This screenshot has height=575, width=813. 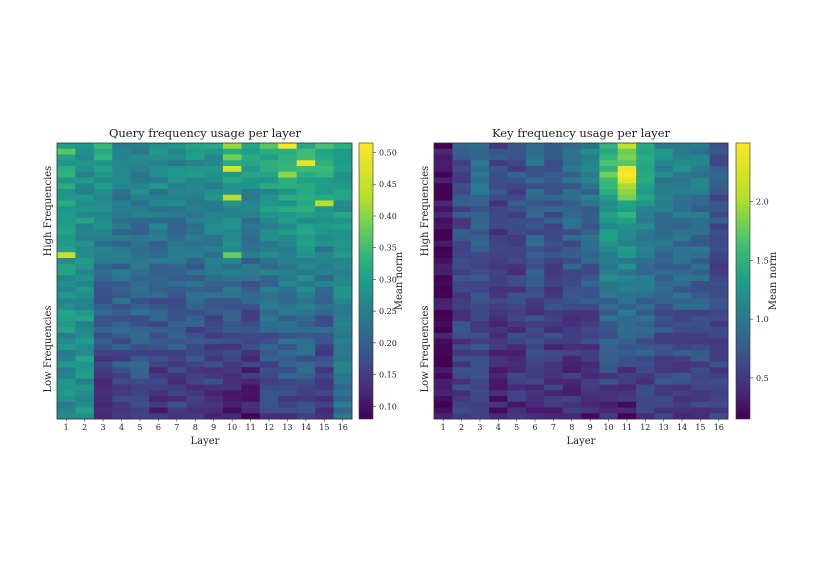 I want to click on x-tick-label: 16, so click(x=719, y=427).